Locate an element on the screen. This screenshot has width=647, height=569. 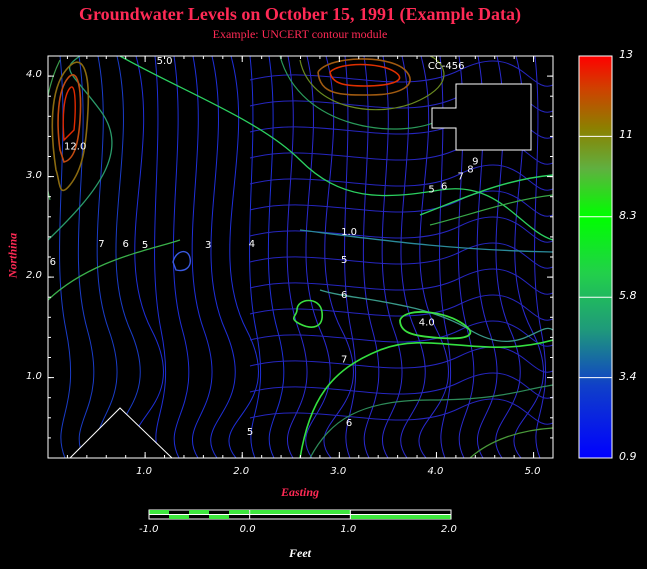
y-axis-label: Northina is located at coordinates (12, 255).